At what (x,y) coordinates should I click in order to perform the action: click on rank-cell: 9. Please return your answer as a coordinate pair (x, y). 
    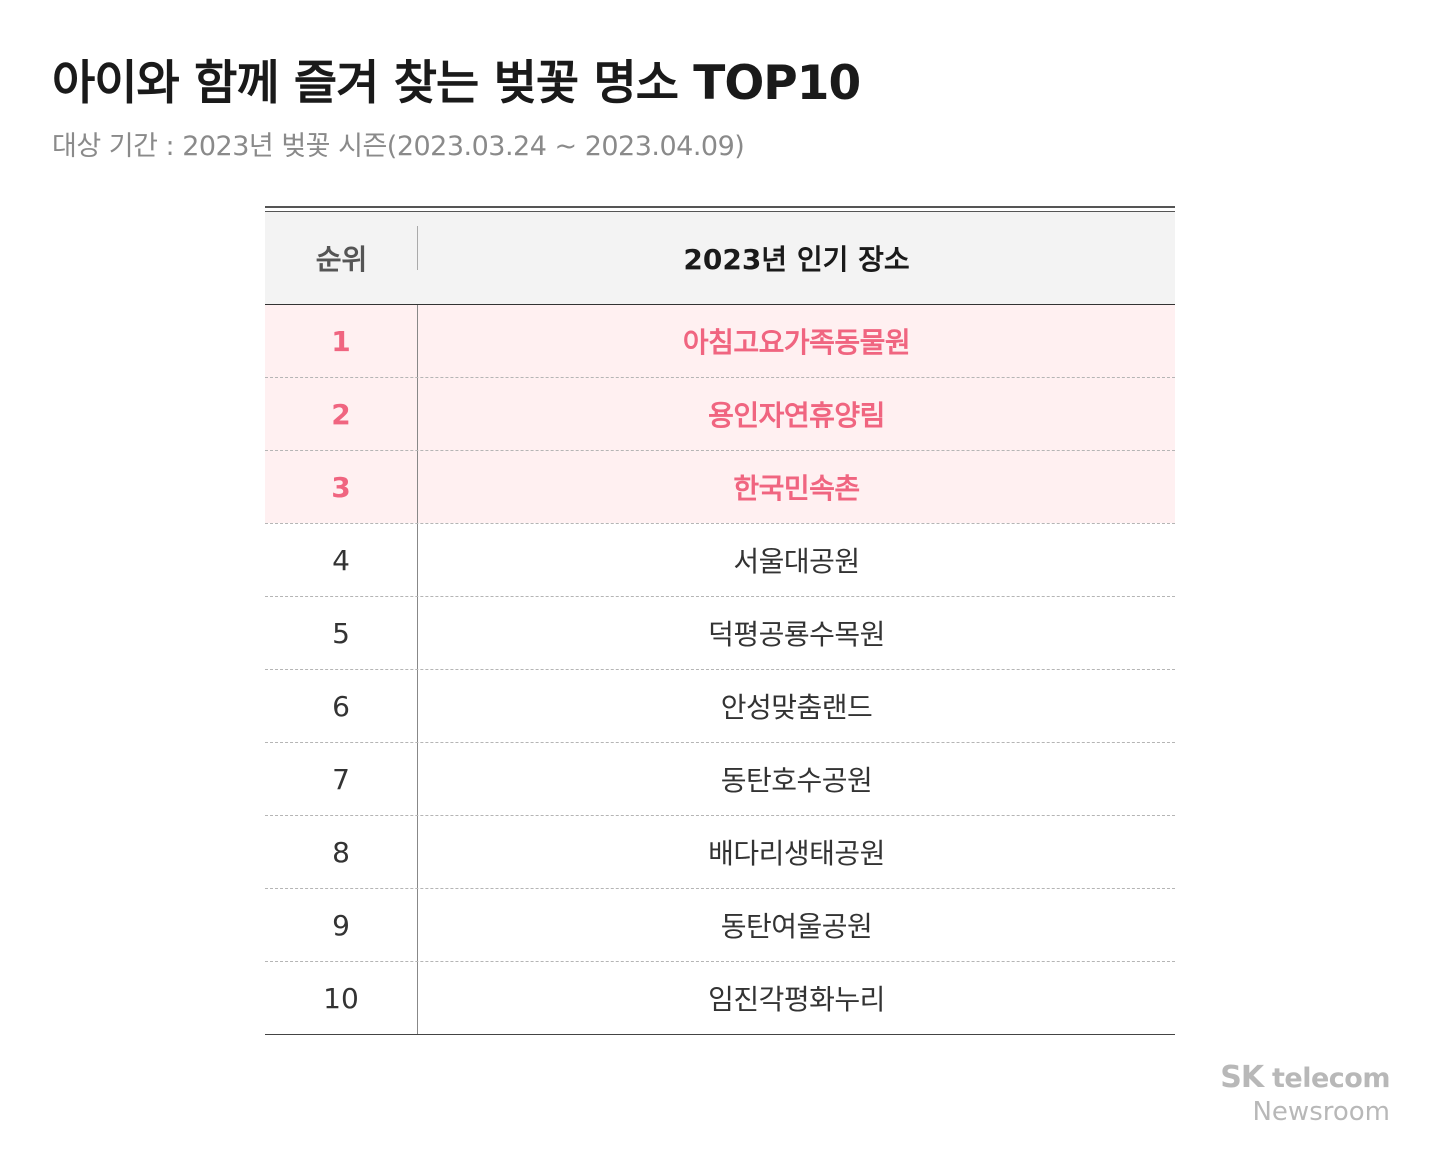
    Looking at the image, I should click on (341, 925).